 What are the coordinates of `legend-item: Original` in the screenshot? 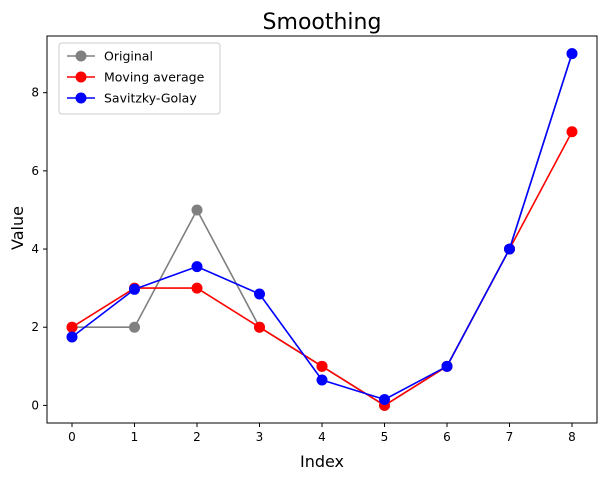 It's located at (110, 56).